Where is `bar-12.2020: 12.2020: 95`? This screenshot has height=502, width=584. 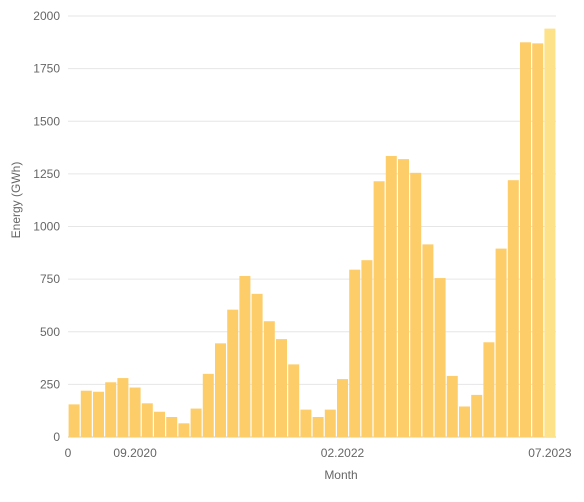 bar-12.2020: 12.2020: 95 is located at coordinates (172, 427).